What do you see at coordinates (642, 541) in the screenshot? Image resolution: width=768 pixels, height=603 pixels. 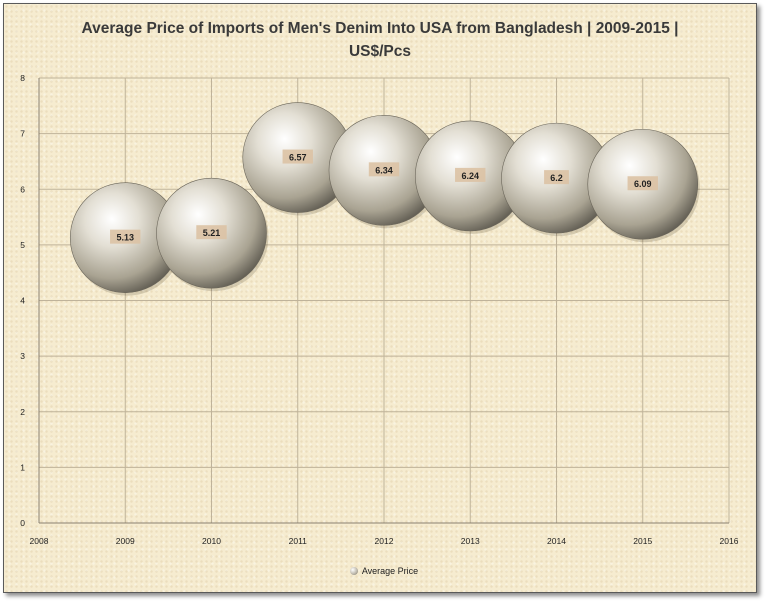 I see `x-tick-label: 2015` at bounding box center [642, 541].